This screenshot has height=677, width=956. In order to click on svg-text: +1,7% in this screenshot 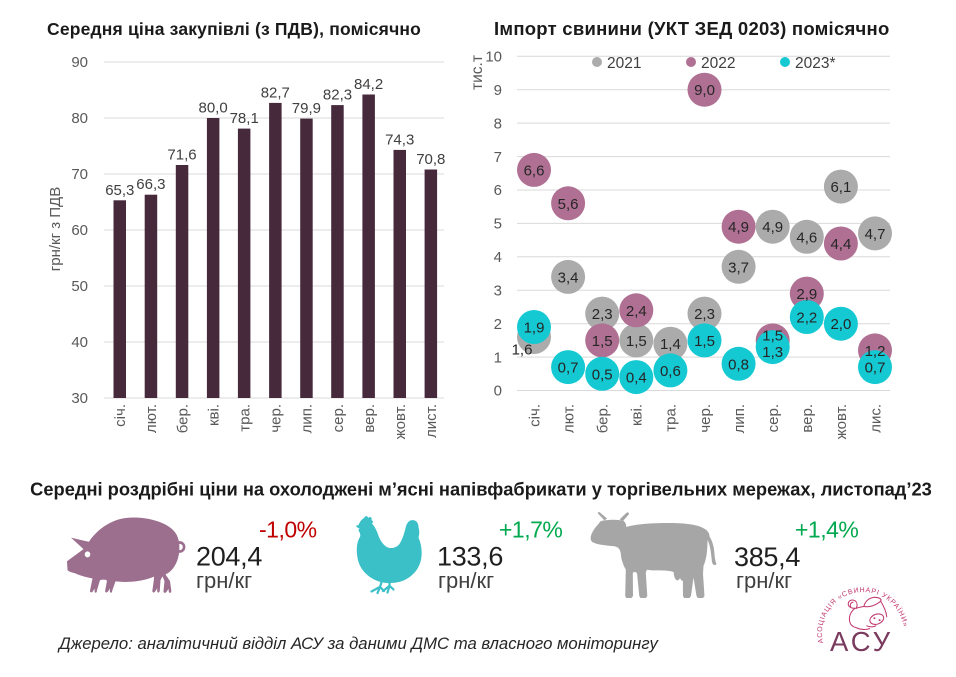, I will do `click(530, 530)`.